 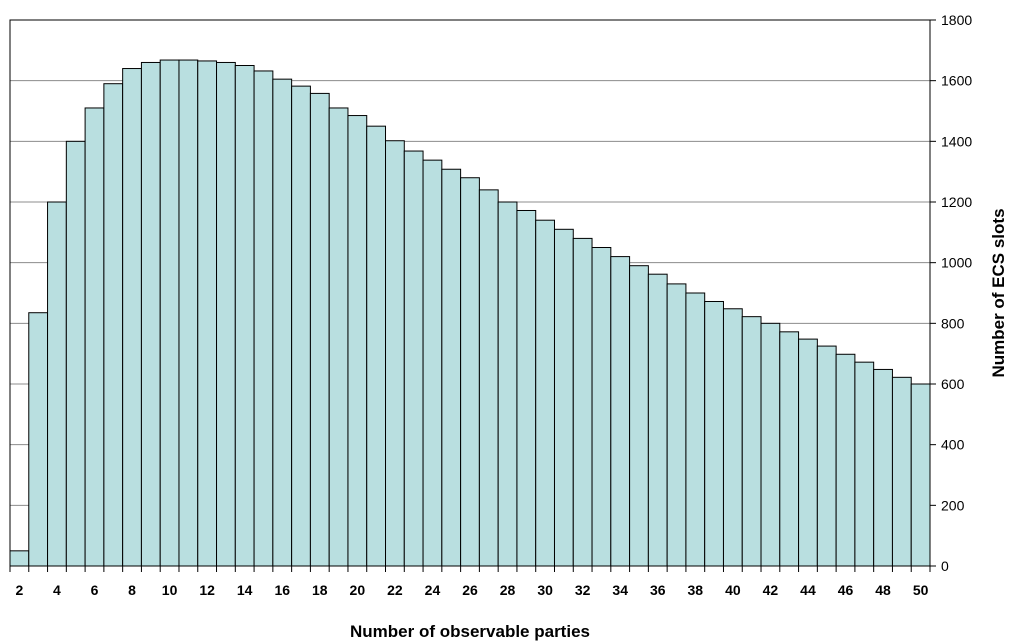 I want to click on x-tick-label: 26, so click(x=470, y=590).